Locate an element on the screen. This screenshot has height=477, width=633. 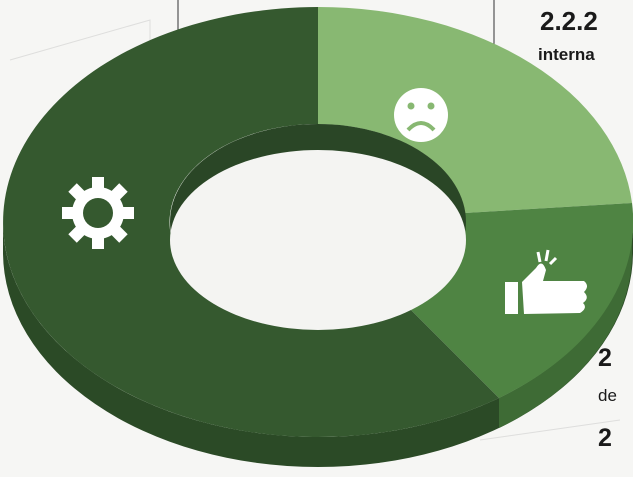
section-text: de is located at coordinates (607, 395).